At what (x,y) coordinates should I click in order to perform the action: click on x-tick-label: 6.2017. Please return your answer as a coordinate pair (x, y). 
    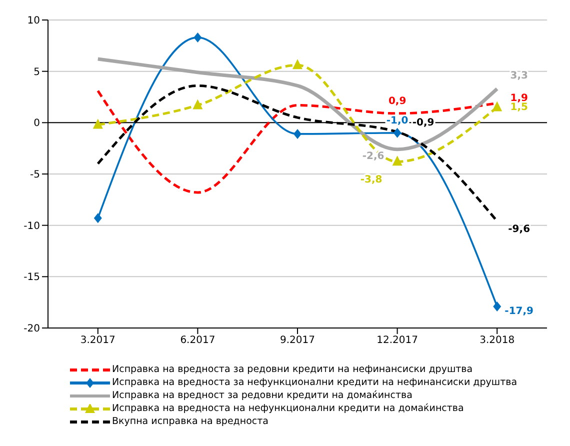
    Looking at the image, I should click on (198, 340).